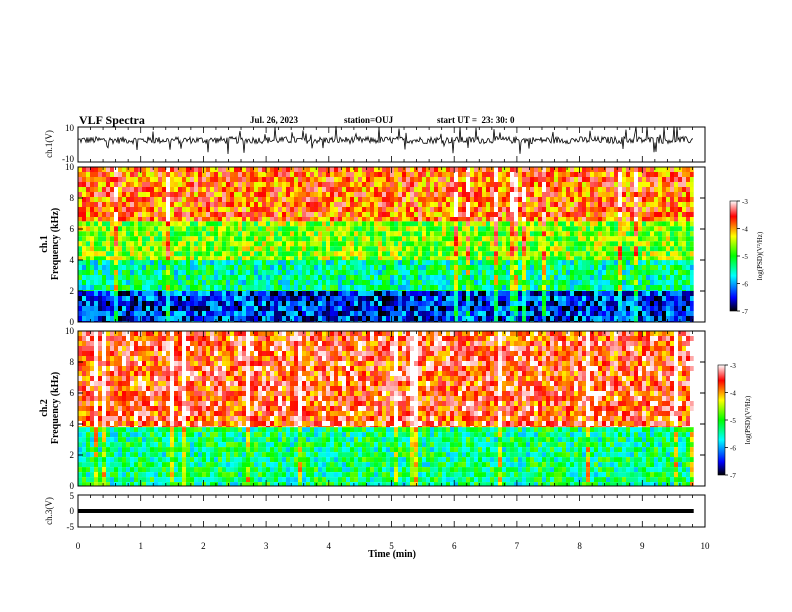 This screenshot has width=792, height=612. Describe the element at coordinates (55, 244) in the screenshot. I see `ch1-ylabel-frequency: Frequency (kHz)` at that location.